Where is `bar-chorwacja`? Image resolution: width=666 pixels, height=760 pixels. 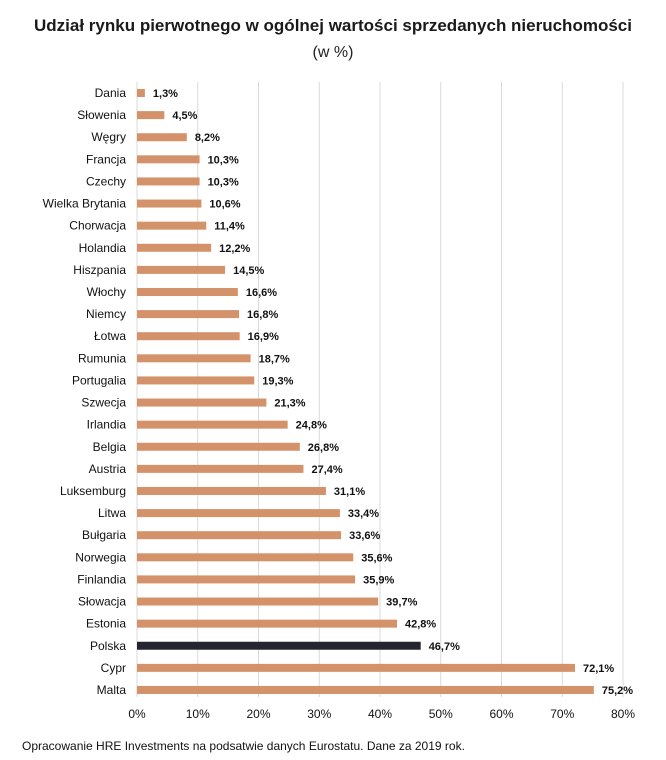 bar-chorwacja is located at coordinates (172, 225).